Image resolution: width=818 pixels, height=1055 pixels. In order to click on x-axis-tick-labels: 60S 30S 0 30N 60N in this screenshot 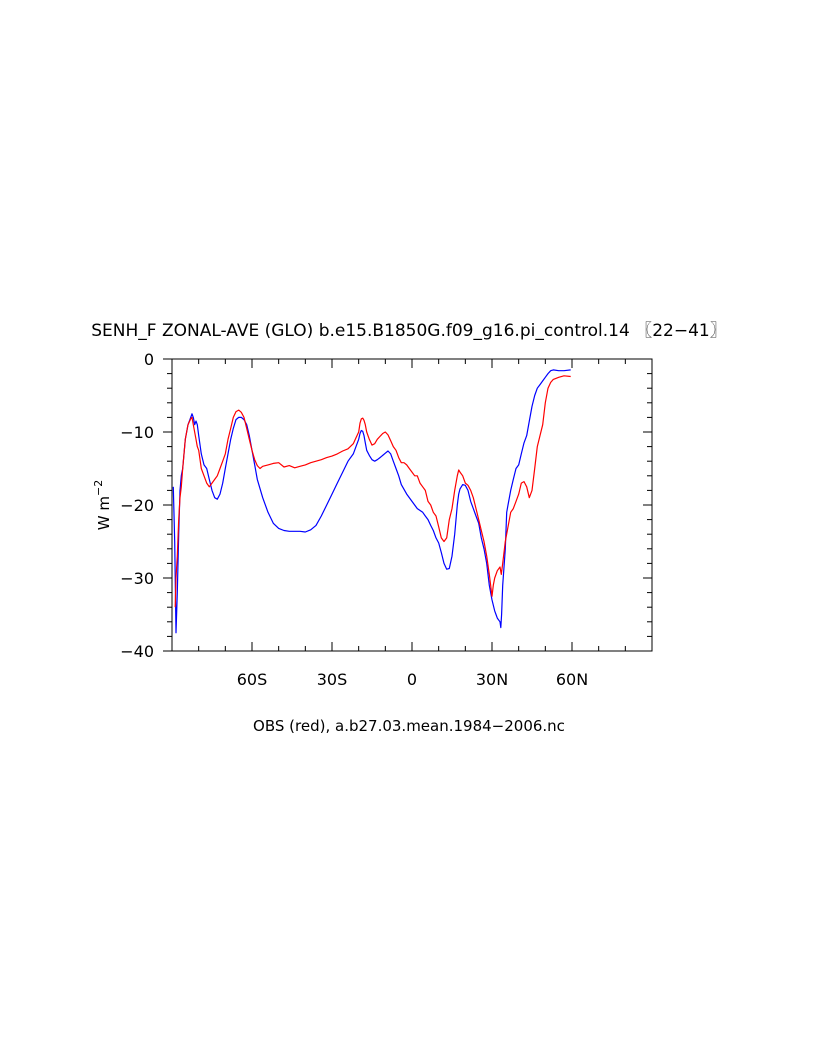, I will do `click(412, 679)`.